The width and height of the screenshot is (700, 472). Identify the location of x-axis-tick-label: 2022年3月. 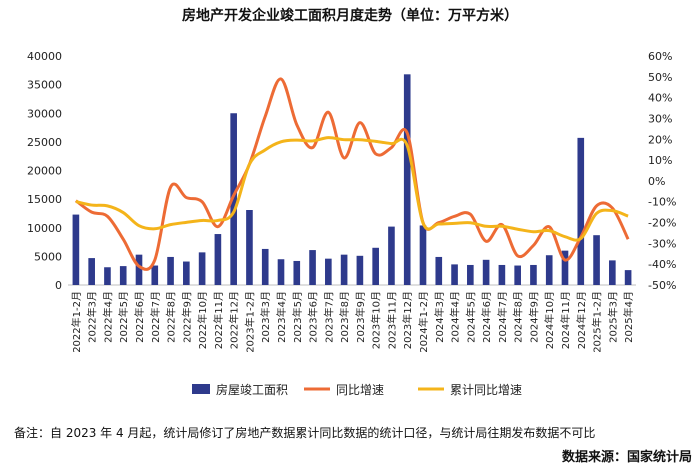
(92, 317).